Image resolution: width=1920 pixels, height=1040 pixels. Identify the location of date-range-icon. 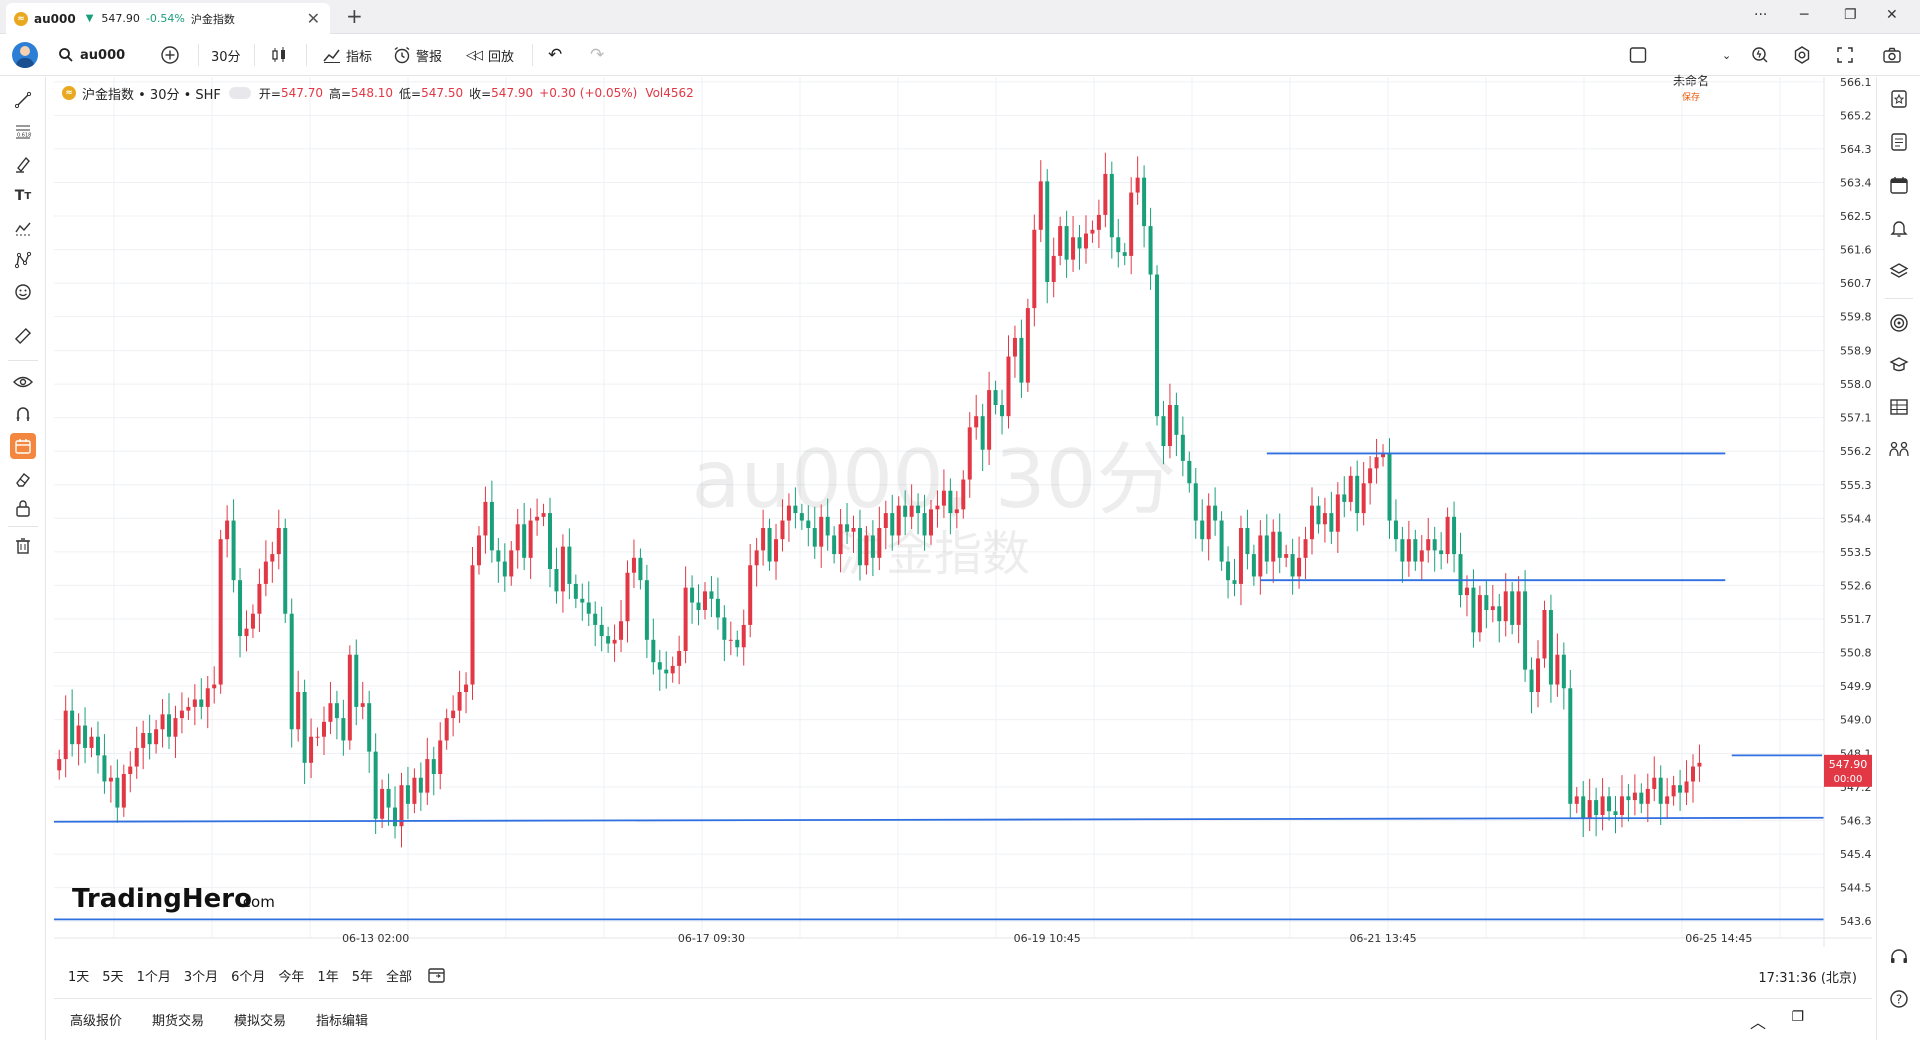
(437, 975).